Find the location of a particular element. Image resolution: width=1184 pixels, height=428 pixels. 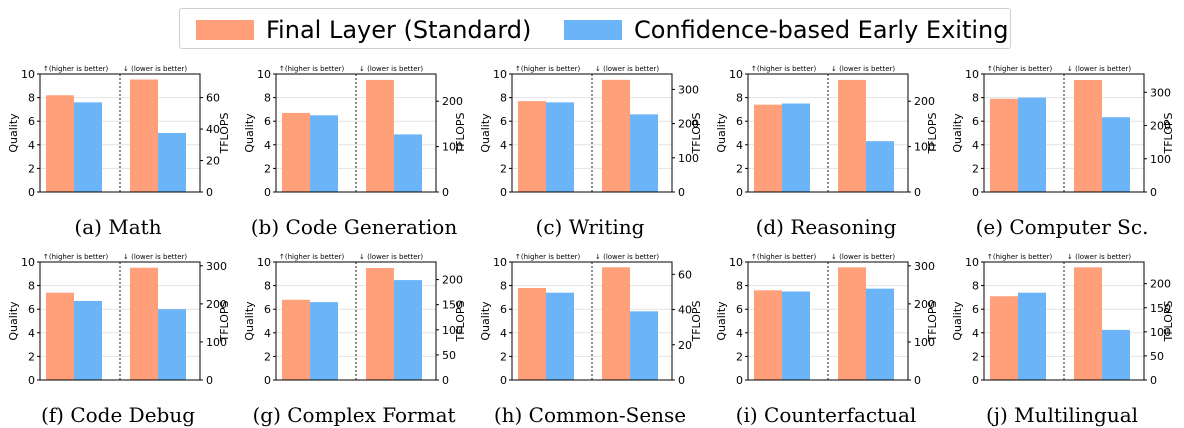

legend-swatch-early-exit is located at coordinates (593, 30).